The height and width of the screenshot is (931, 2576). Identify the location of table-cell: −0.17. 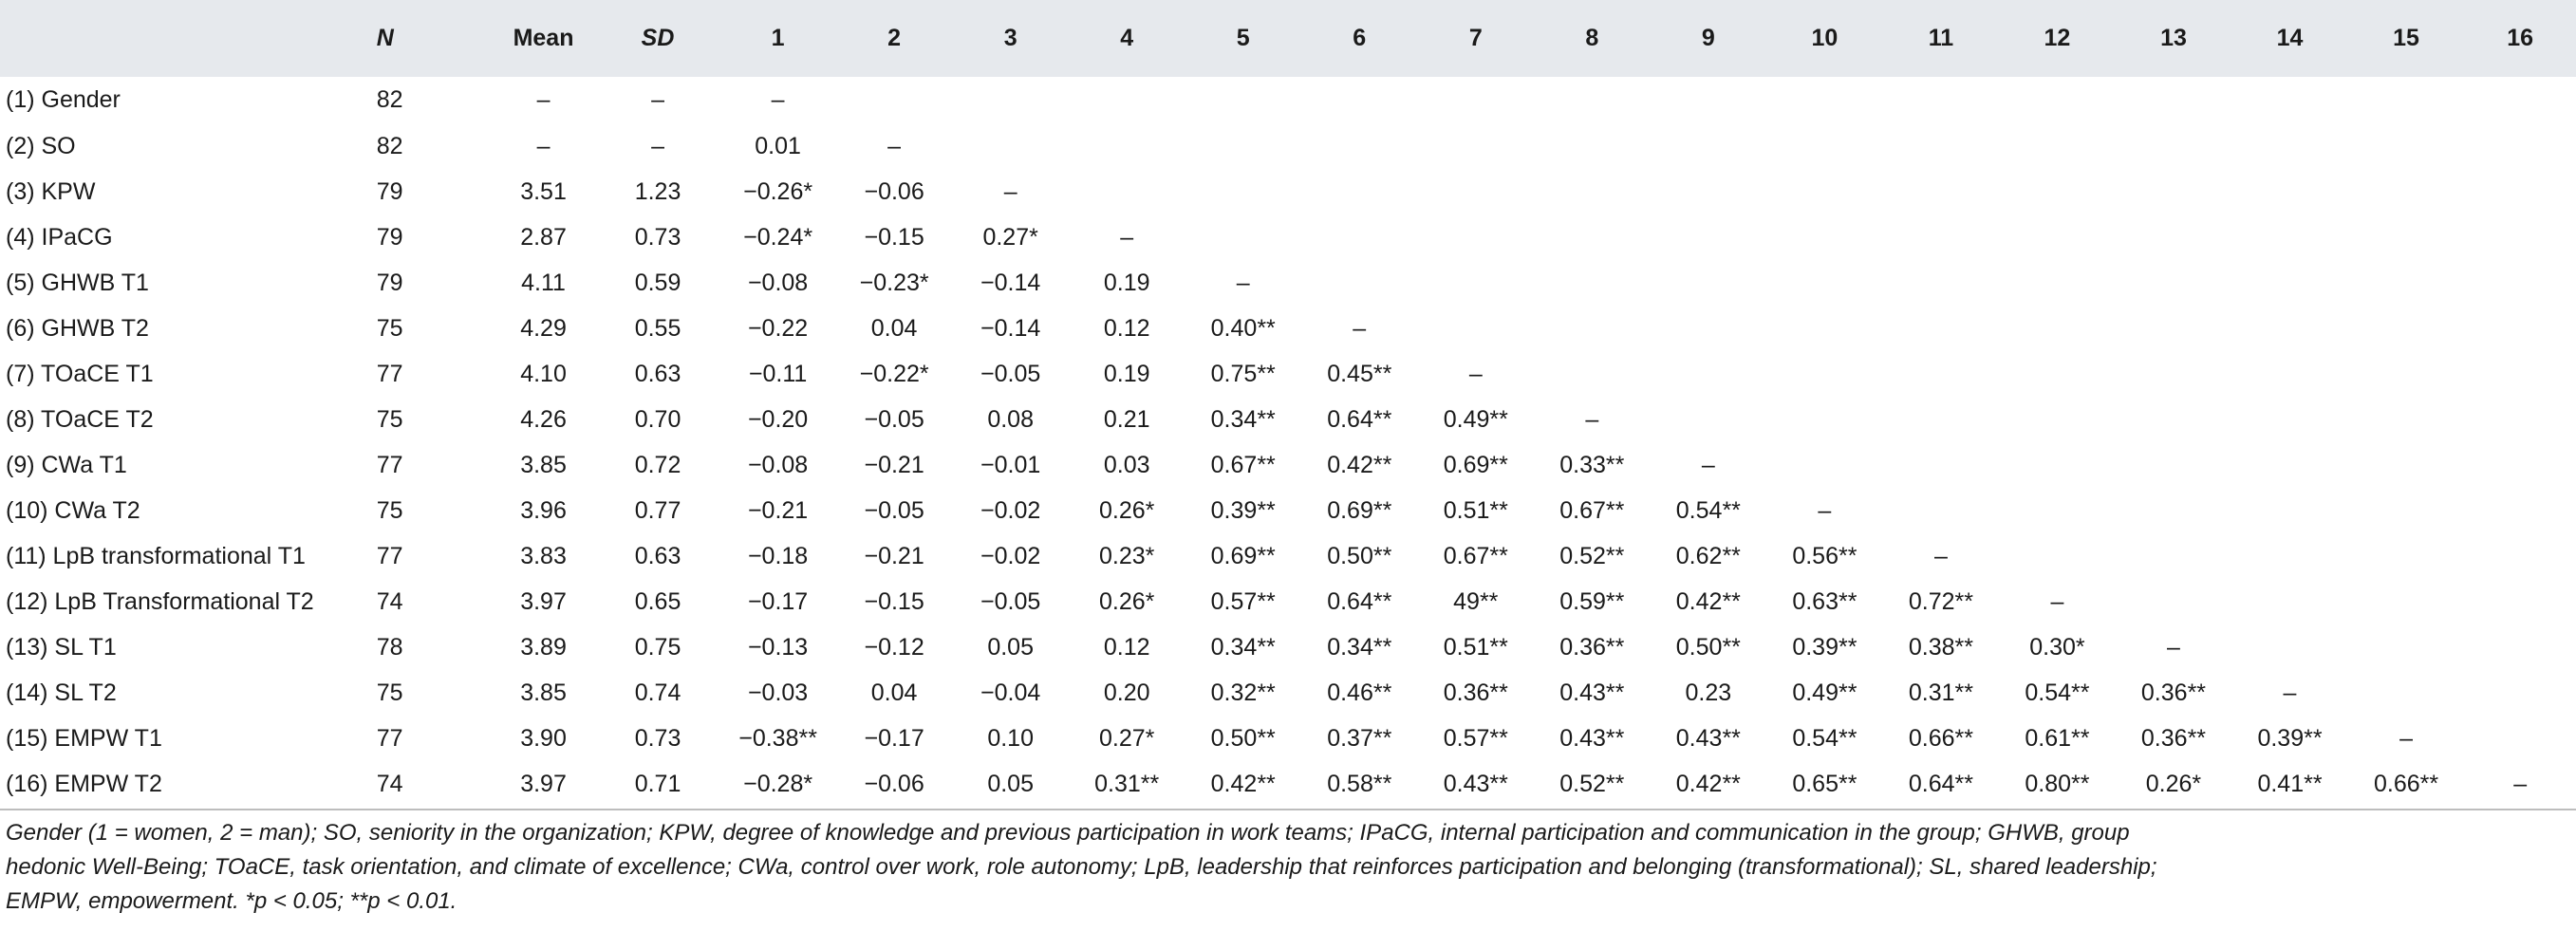
(778, 601).